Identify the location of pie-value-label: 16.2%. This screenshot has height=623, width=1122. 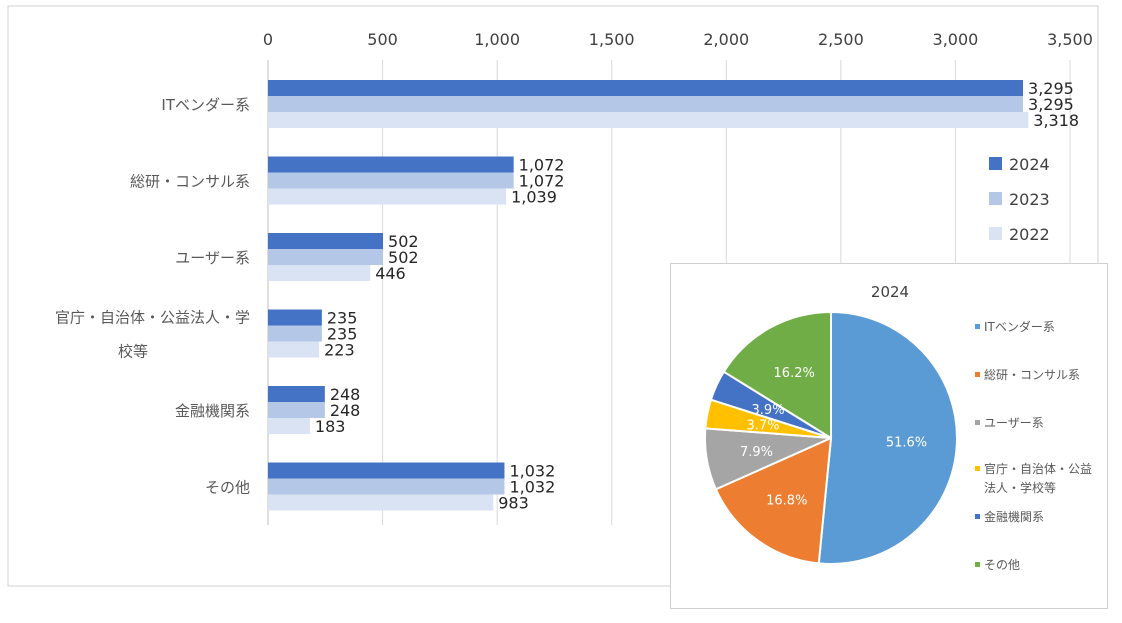
(794, 373).